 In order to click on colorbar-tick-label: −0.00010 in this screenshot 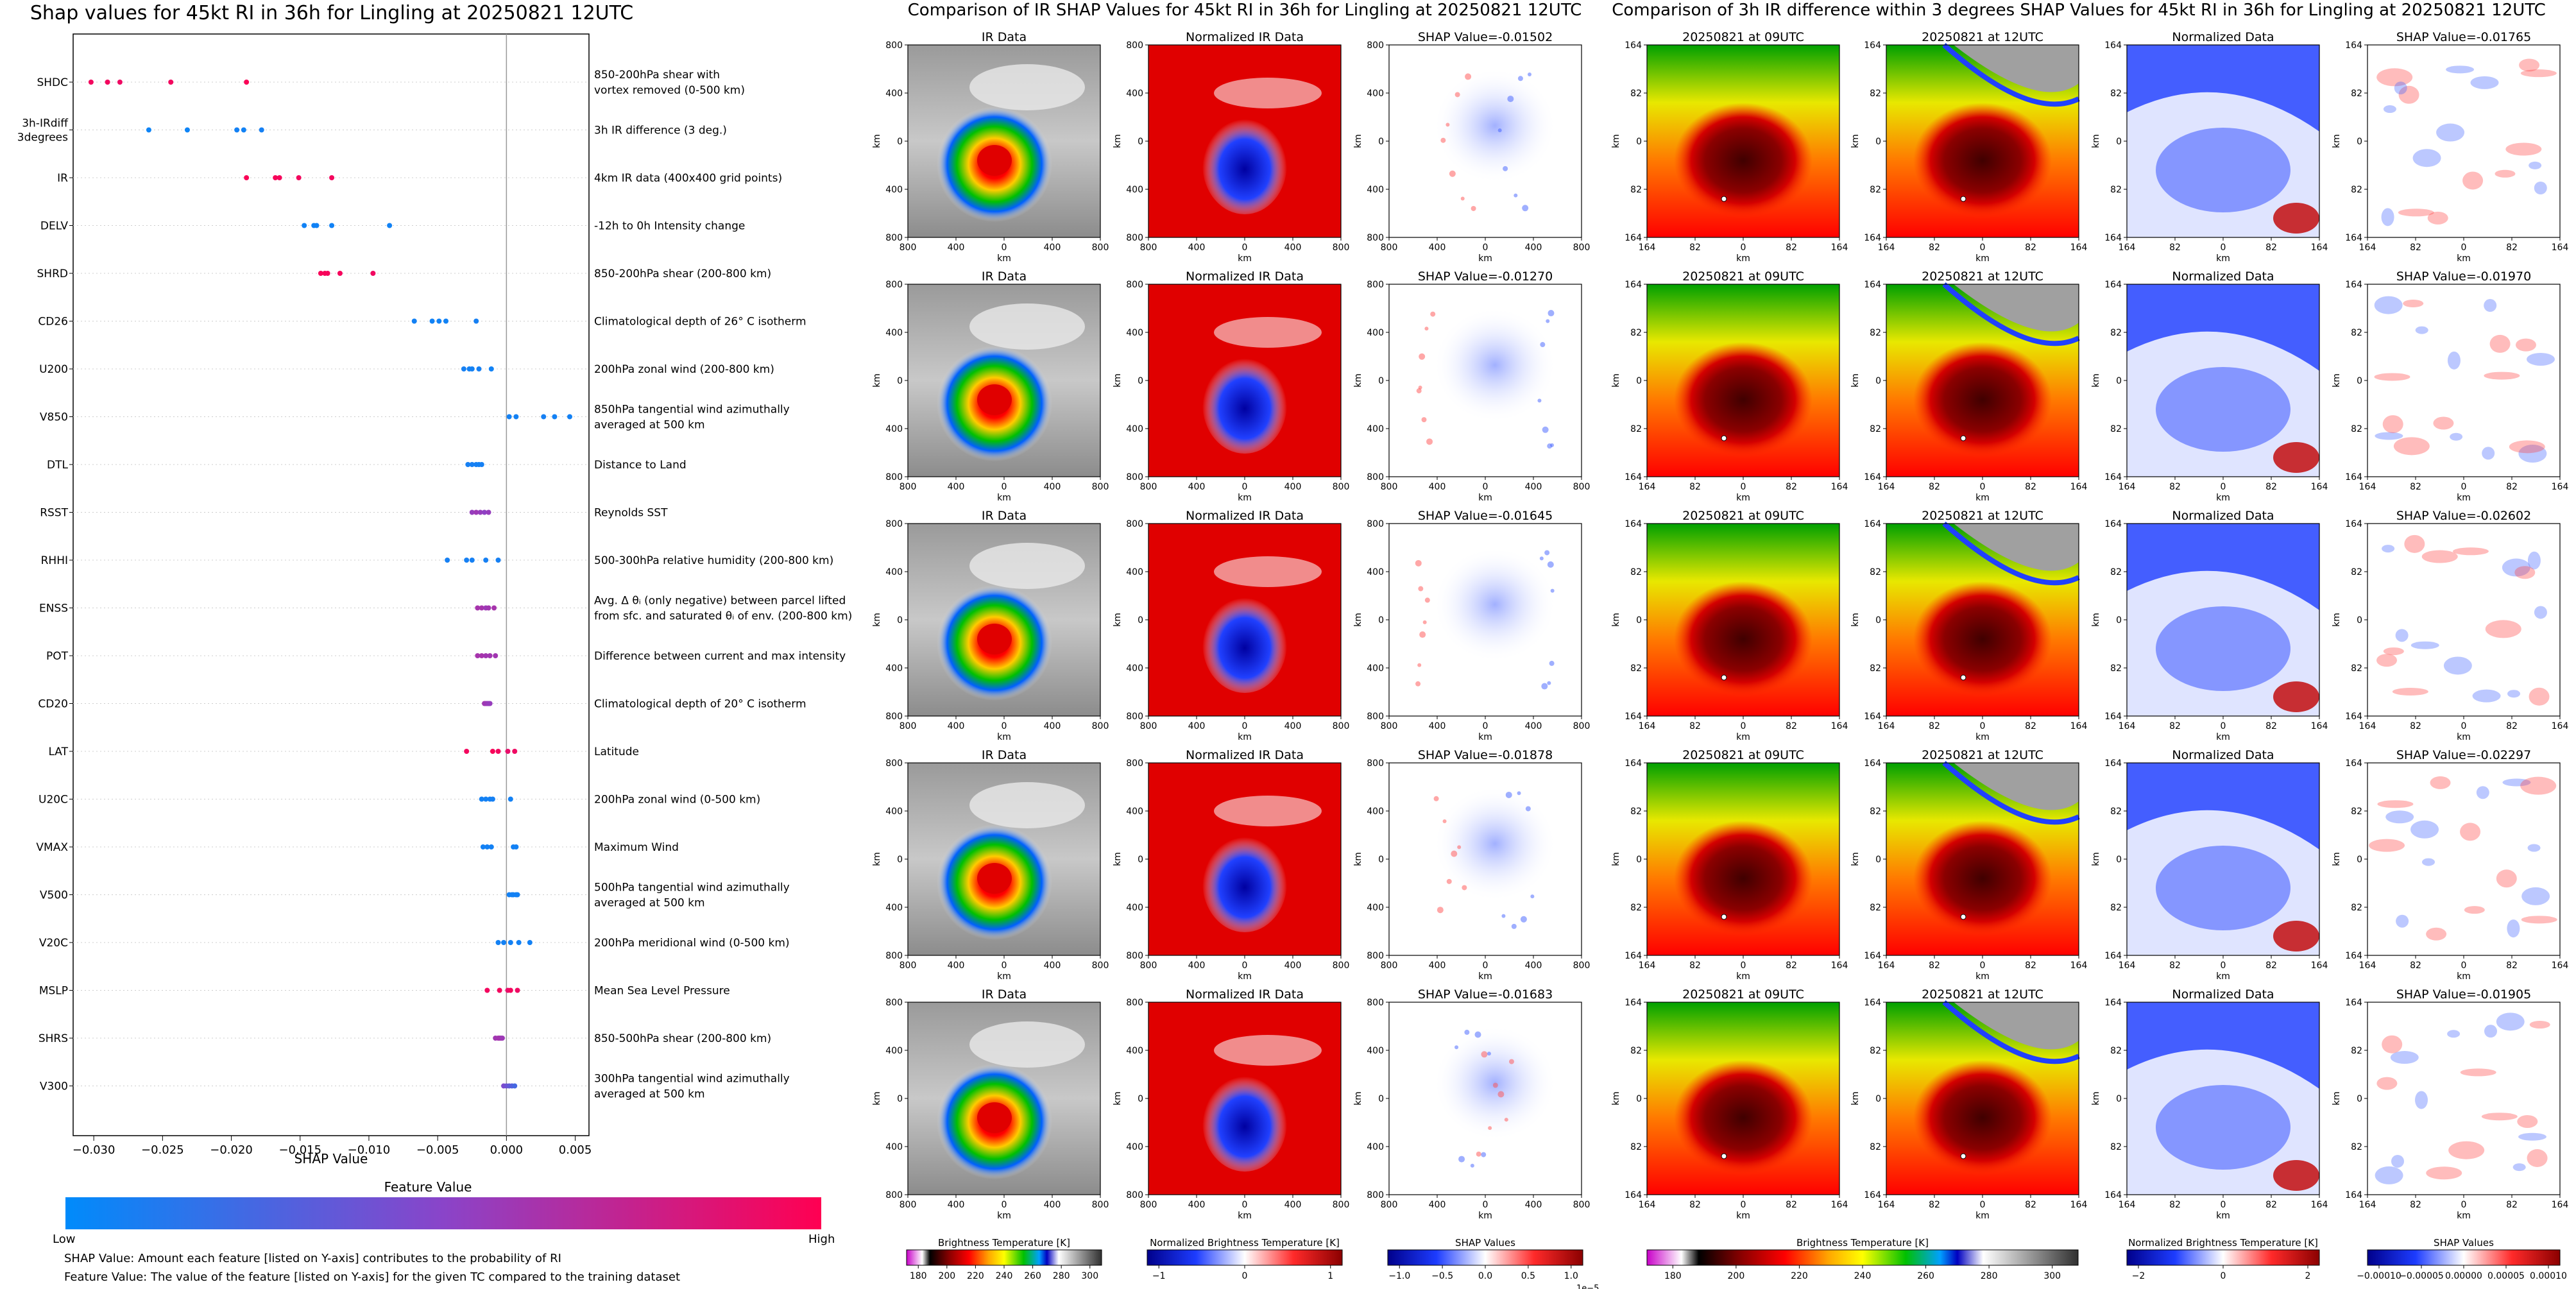, I will do `click(2379, 1276)`.